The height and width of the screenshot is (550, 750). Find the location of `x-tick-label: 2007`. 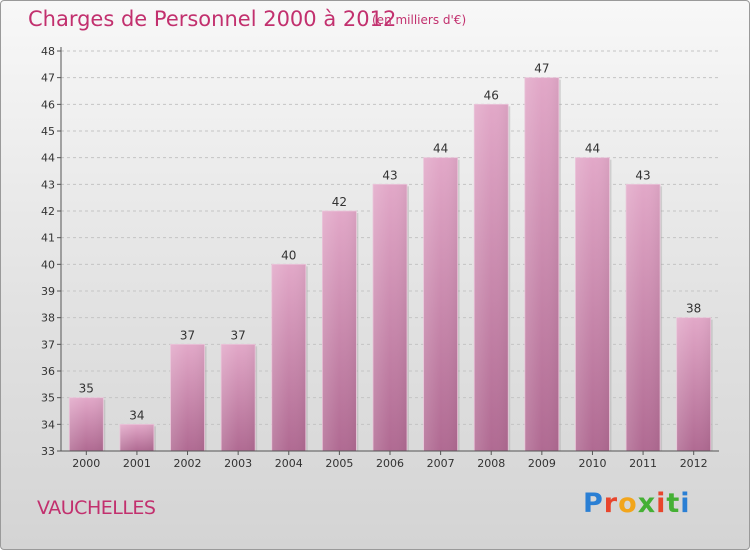

x-tick-label: 2007 is located at coordinates (441, 463).